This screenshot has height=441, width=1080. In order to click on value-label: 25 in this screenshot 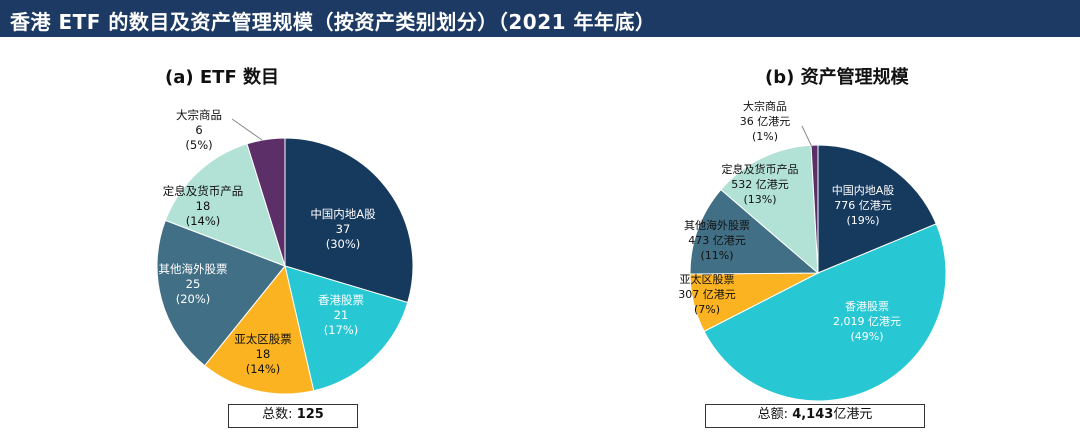, I will do `click(193, 284)`.